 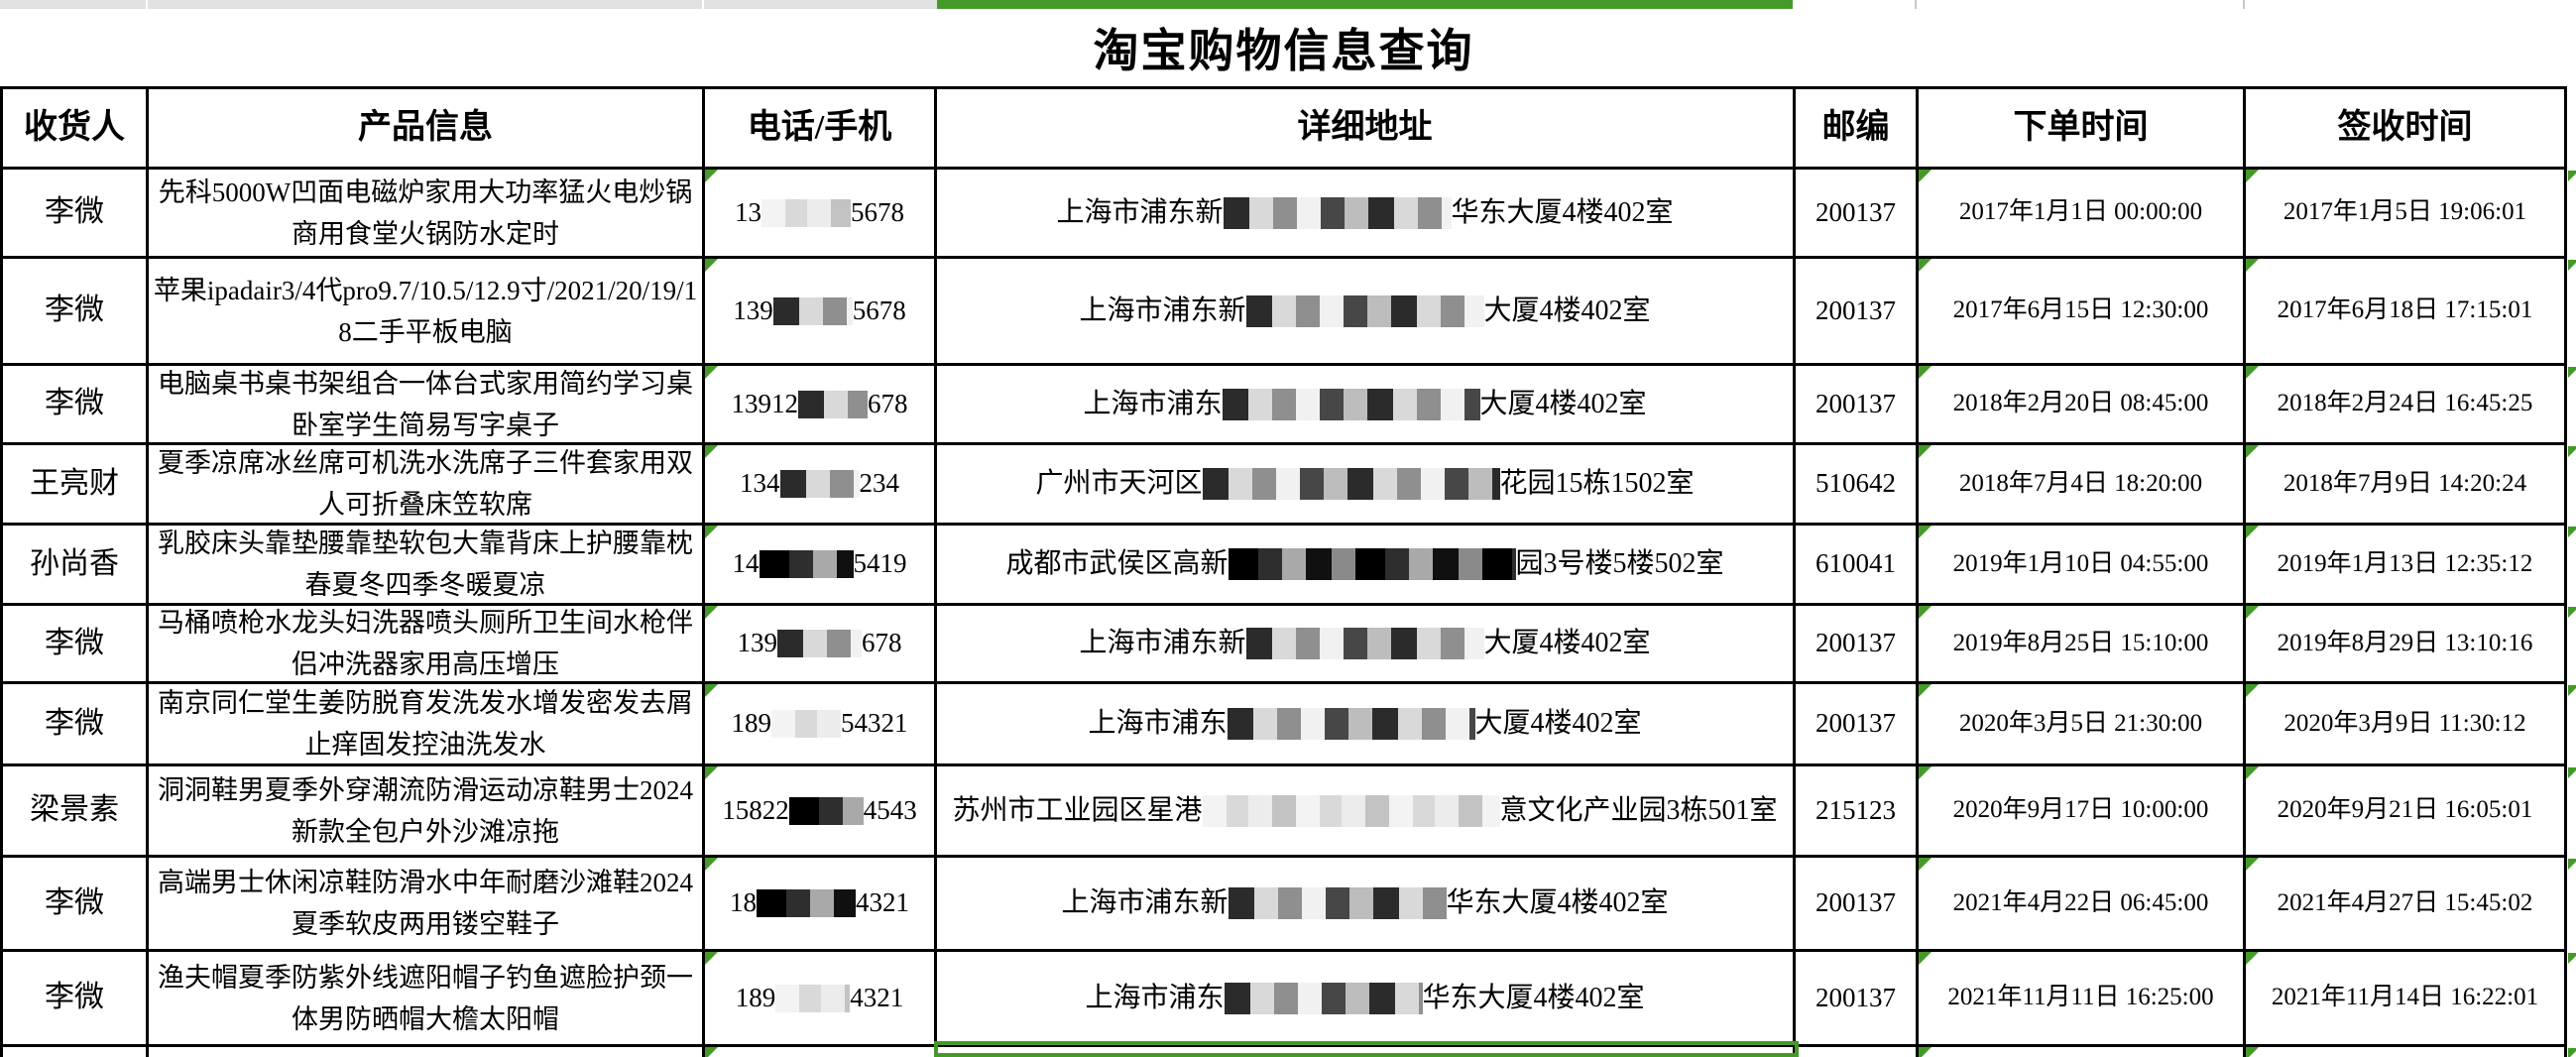 What do you see at coordinates (427, 725) in the screenshot?
I see `cell-product-info: 南京同仁堂生姜防脱育发洗发水增发密发去屑止痒固发控油洗发水` at bounding box center [427, 725].